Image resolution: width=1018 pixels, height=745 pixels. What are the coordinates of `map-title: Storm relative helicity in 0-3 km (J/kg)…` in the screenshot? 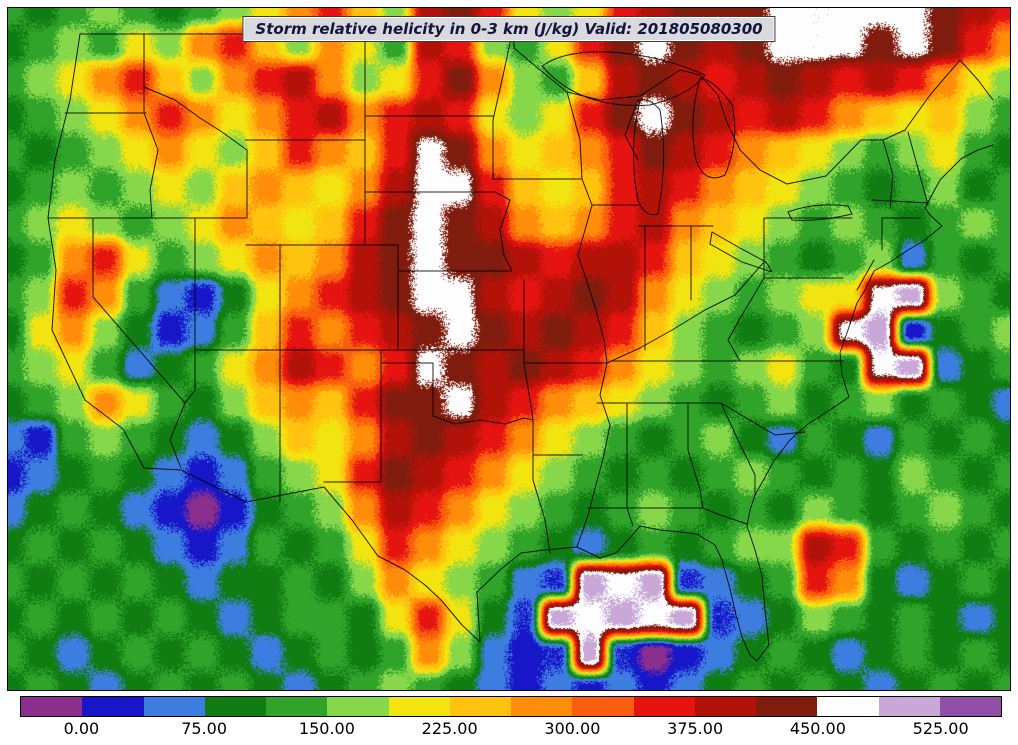 It's located at (509, 29).